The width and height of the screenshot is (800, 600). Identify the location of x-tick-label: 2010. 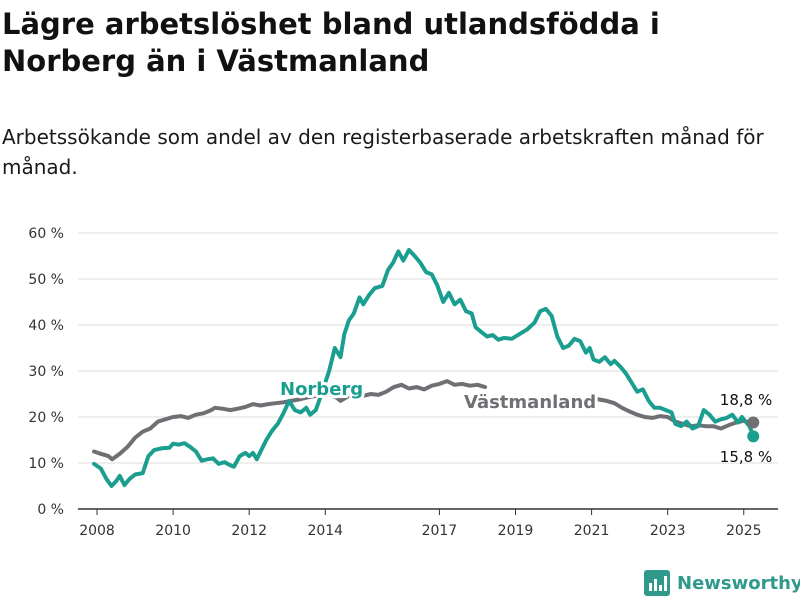
(173, 531).